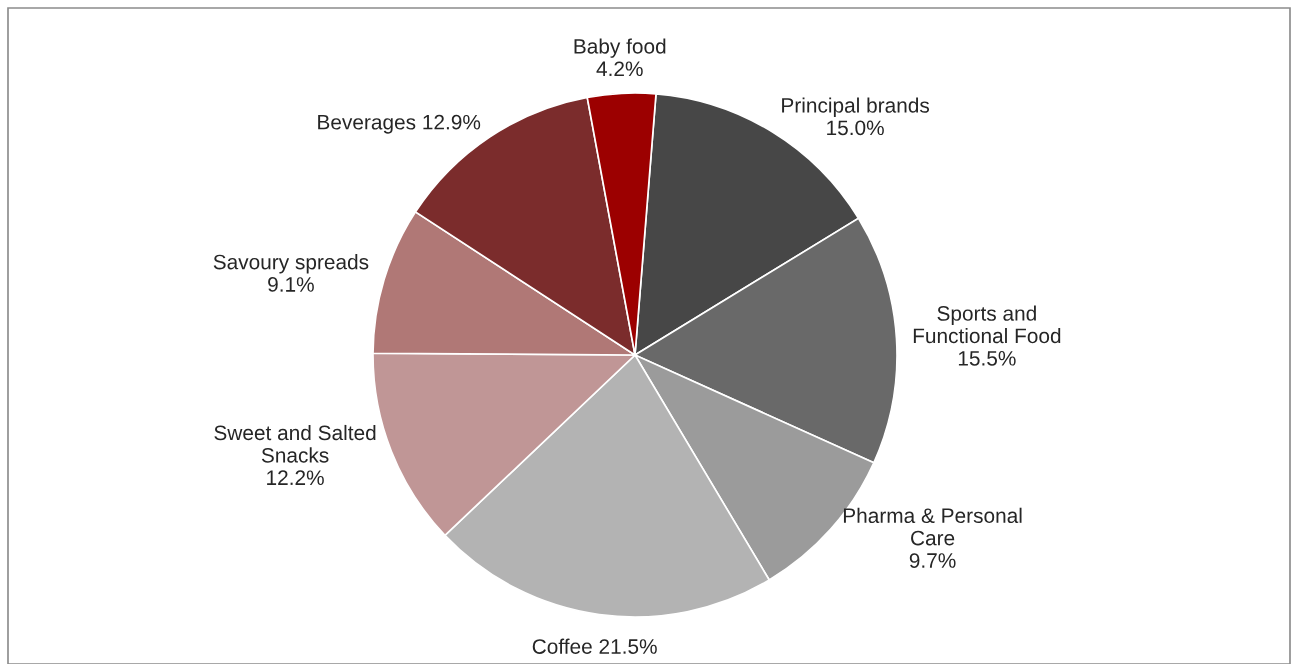 The image size is (1298, 664). Describe the element at coordinates (620, 48) in the screenshot. I see `slice-label: Baby food` at that location.